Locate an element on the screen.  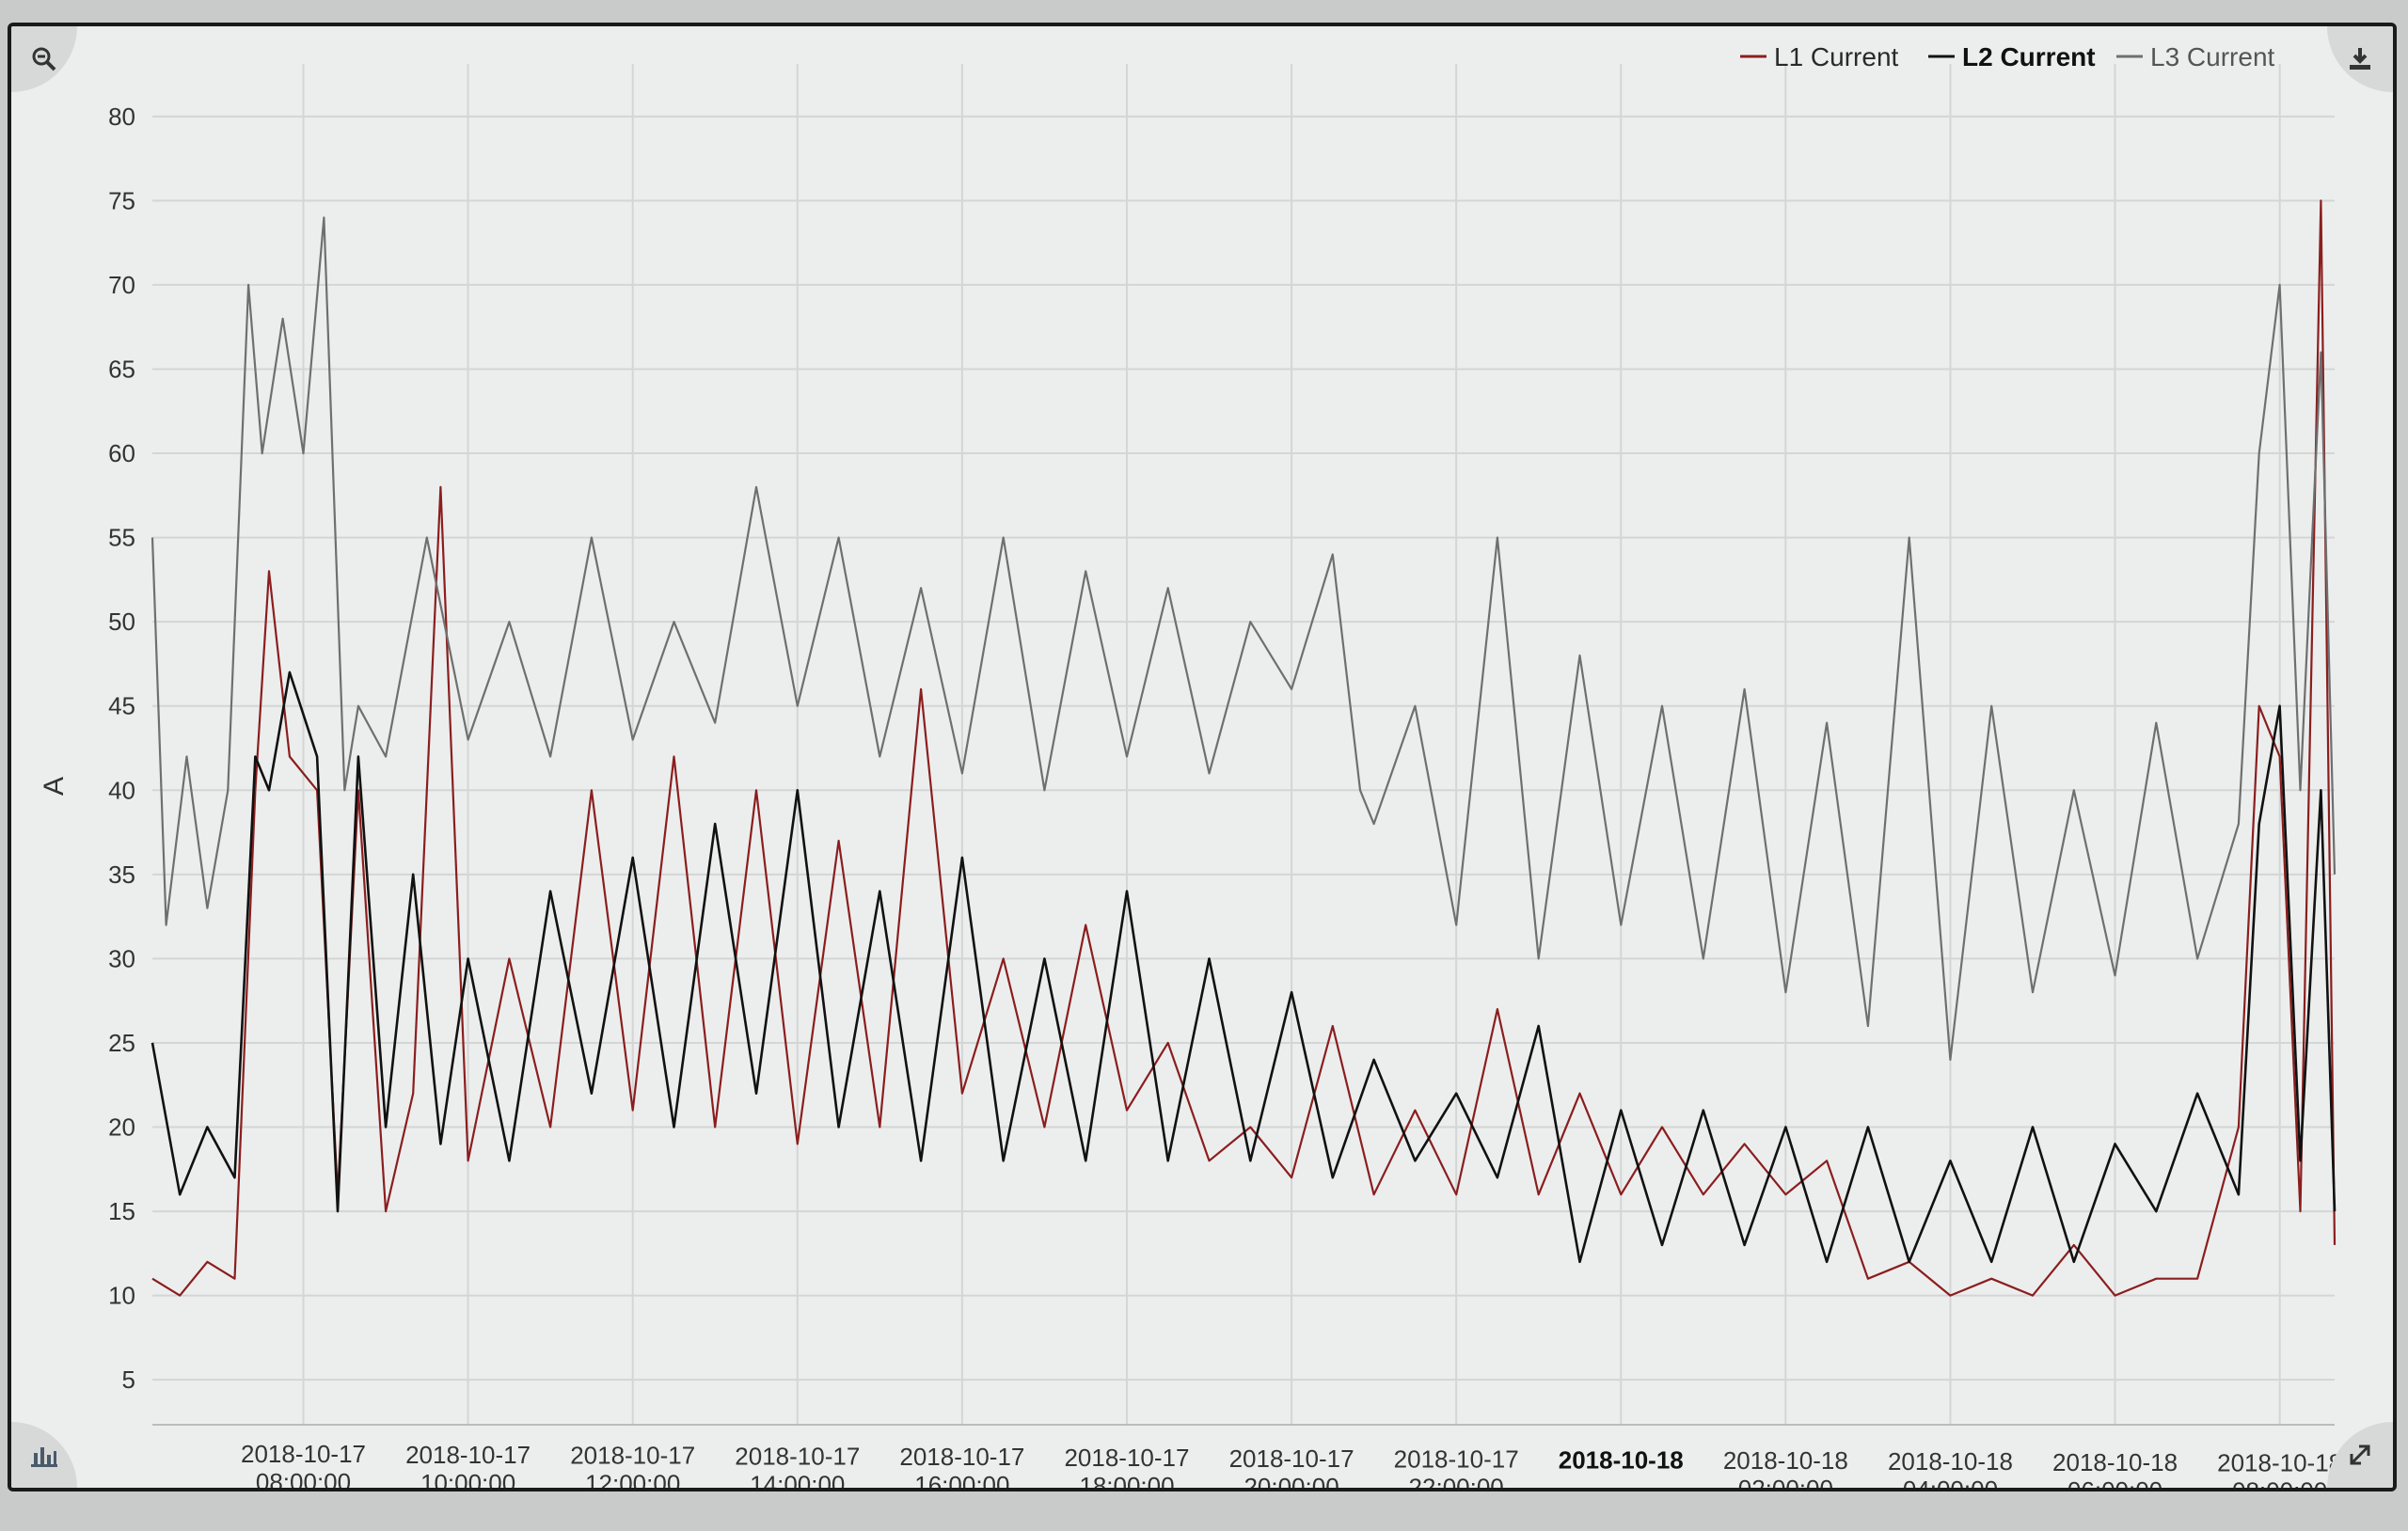
x-tick-time: 06:00:00 is located at coordinates (2114, 1482).